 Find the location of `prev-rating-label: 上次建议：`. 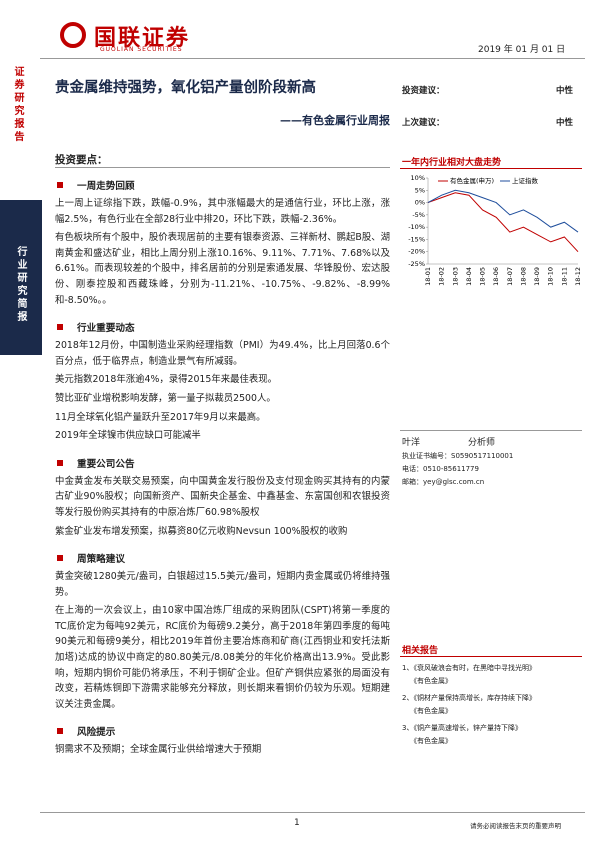

prev-rating-label: 上次建议： is located at coordinates (423, 123).